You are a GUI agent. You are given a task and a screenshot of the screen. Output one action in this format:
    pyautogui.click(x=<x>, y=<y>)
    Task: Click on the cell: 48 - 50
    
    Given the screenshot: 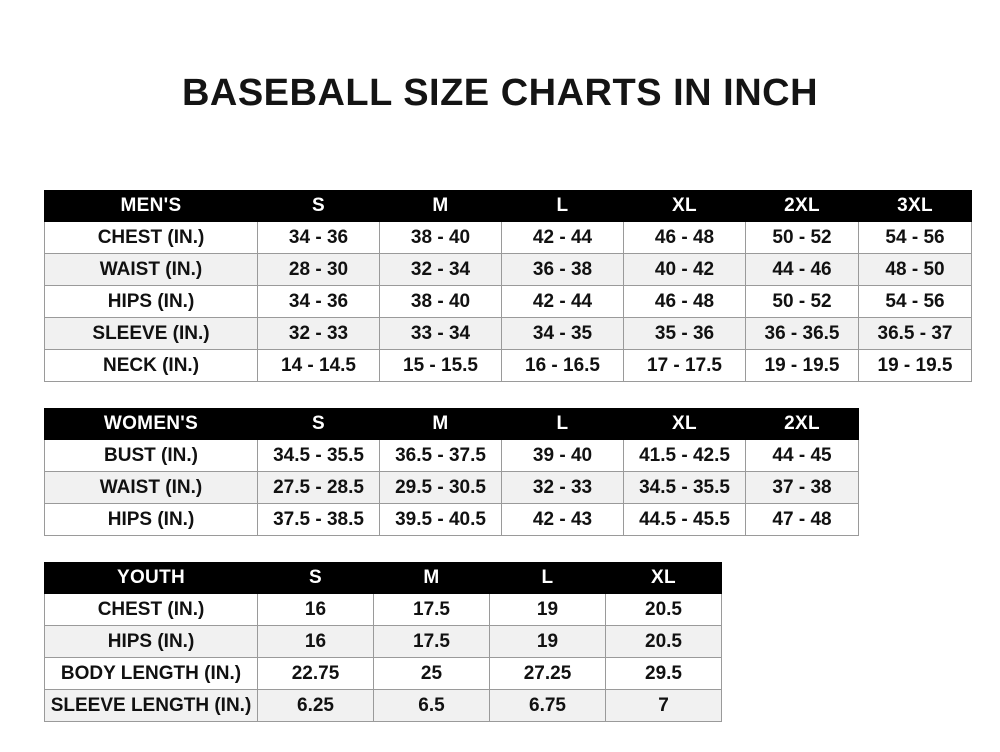 What is the action you would take?
    pyautogui.click(x=915, y=269)
    